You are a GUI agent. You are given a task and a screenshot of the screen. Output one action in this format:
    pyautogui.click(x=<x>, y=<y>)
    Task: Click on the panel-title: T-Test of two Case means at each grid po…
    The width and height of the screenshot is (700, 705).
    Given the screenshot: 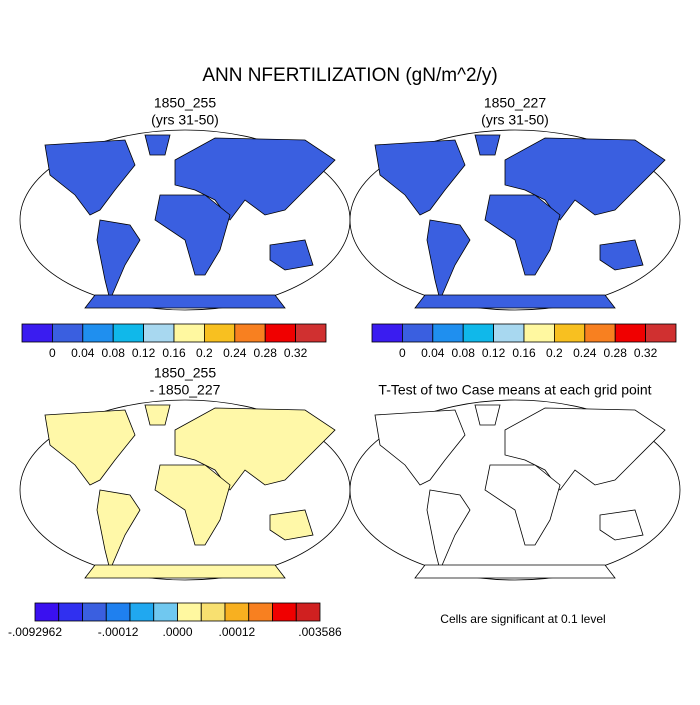 What is the action you would take?
    pyautogui.click(x=514, y=390)
    